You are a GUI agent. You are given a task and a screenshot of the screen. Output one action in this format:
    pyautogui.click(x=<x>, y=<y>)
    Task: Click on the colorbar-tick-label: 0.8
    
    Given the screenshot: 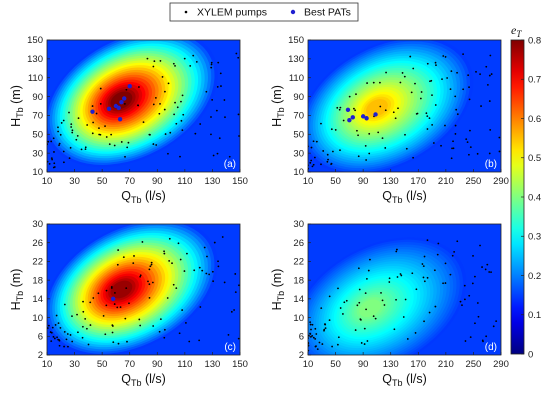 What is the action you would take?
    pyautogui.click(x=534, y=40)
    